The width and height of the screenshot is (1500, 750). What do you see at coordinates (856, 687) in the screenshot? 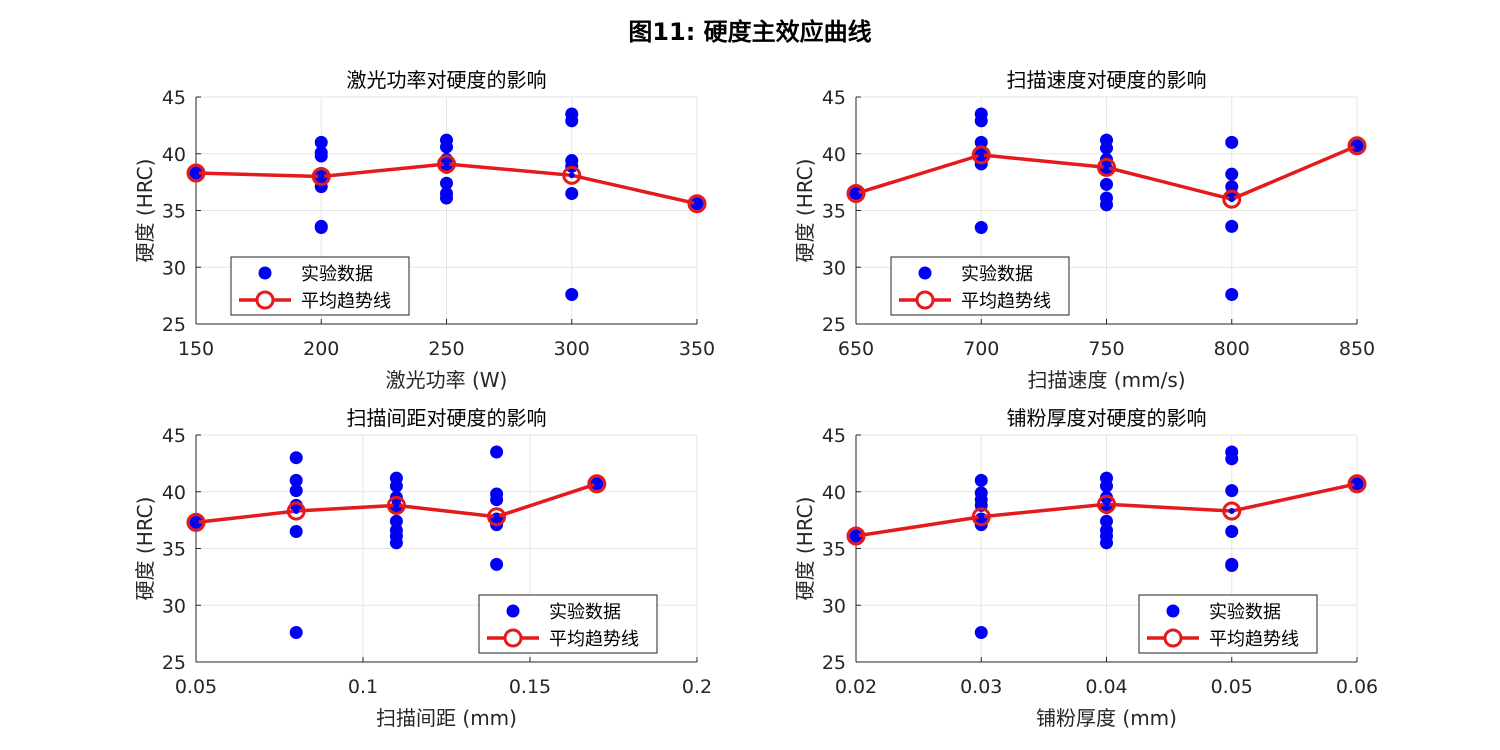
I see `x-tick-label: 0.02` at bounding box center [856, 687].